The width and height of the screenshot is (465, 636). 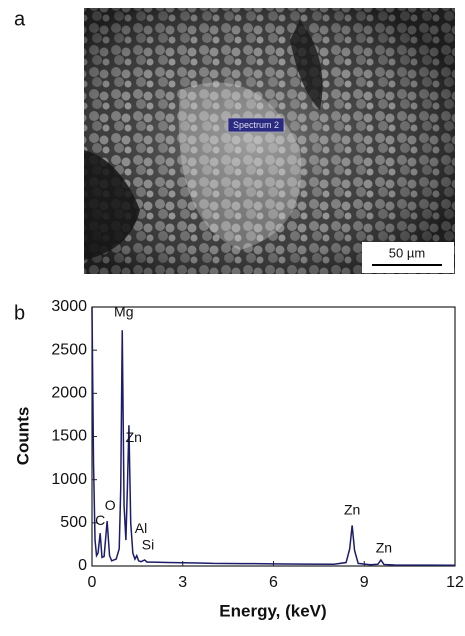 I want to click on x-axis-title: Energy, (keV), so click(x=272, y=610).